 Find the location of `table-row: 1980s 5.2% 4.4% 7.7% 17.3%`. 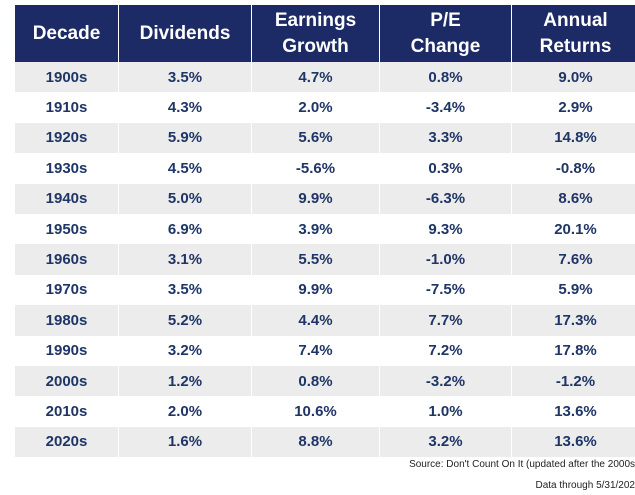

table-row: 1980s 5.2% 4.4% 7.7% 17.3% is located at coordinates (325, 320).